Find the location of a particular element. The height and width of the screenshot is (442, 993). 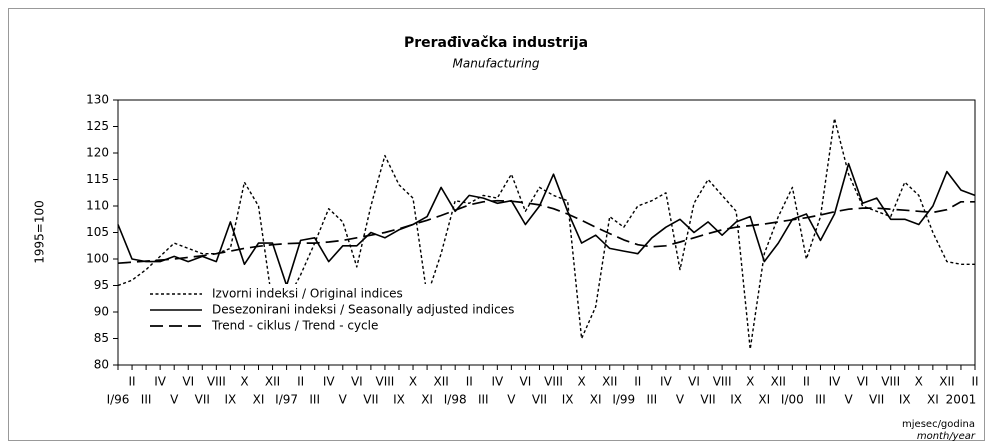

x-axis-label-en: month/year is located at coordinates (946, 436).